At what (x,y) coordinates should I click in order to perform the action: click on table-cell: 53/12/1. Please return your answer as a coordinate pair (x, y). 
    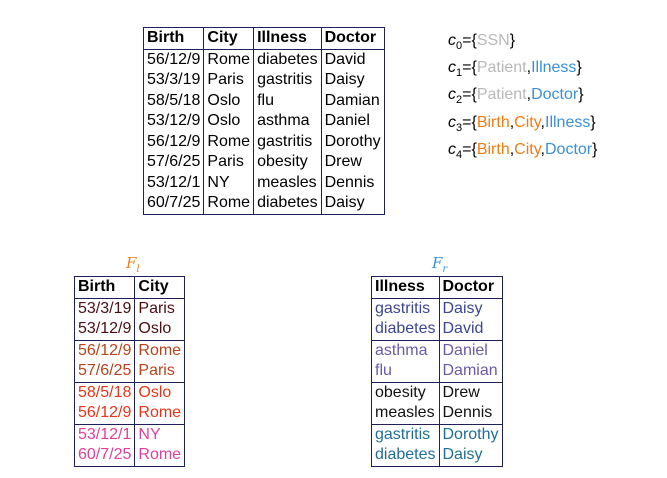
    Looking at the image, I should click on (105, 434).